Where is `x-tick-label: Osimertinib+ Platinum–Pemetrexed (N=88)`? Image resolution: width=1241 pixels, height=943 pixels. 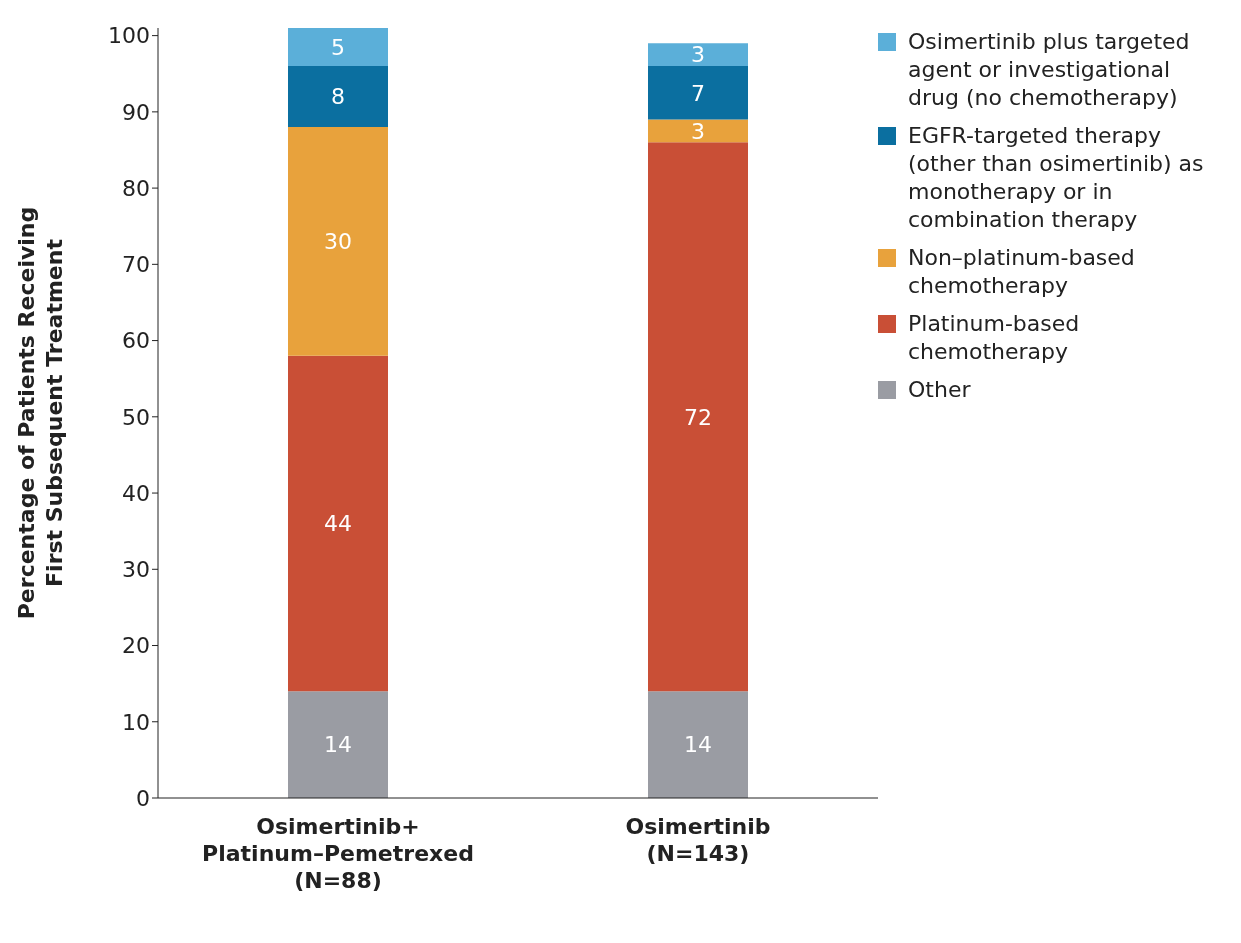 x-tick-label: Osimertinib+ Platinum–Pemetrexed (N=88) is located at coordinates (338, 853).